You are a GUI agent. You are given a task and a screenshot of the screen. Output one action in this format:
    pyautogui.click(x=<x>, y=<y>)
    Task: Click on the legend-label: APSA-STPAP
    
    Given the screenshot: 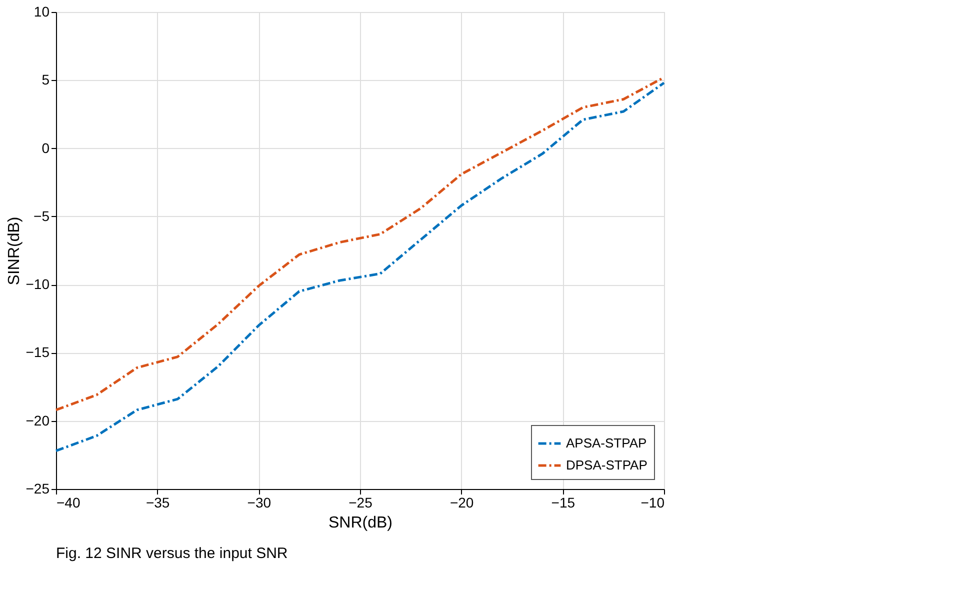 What is the action you would take?
    pyautogui.click(x=606, y=443)
    